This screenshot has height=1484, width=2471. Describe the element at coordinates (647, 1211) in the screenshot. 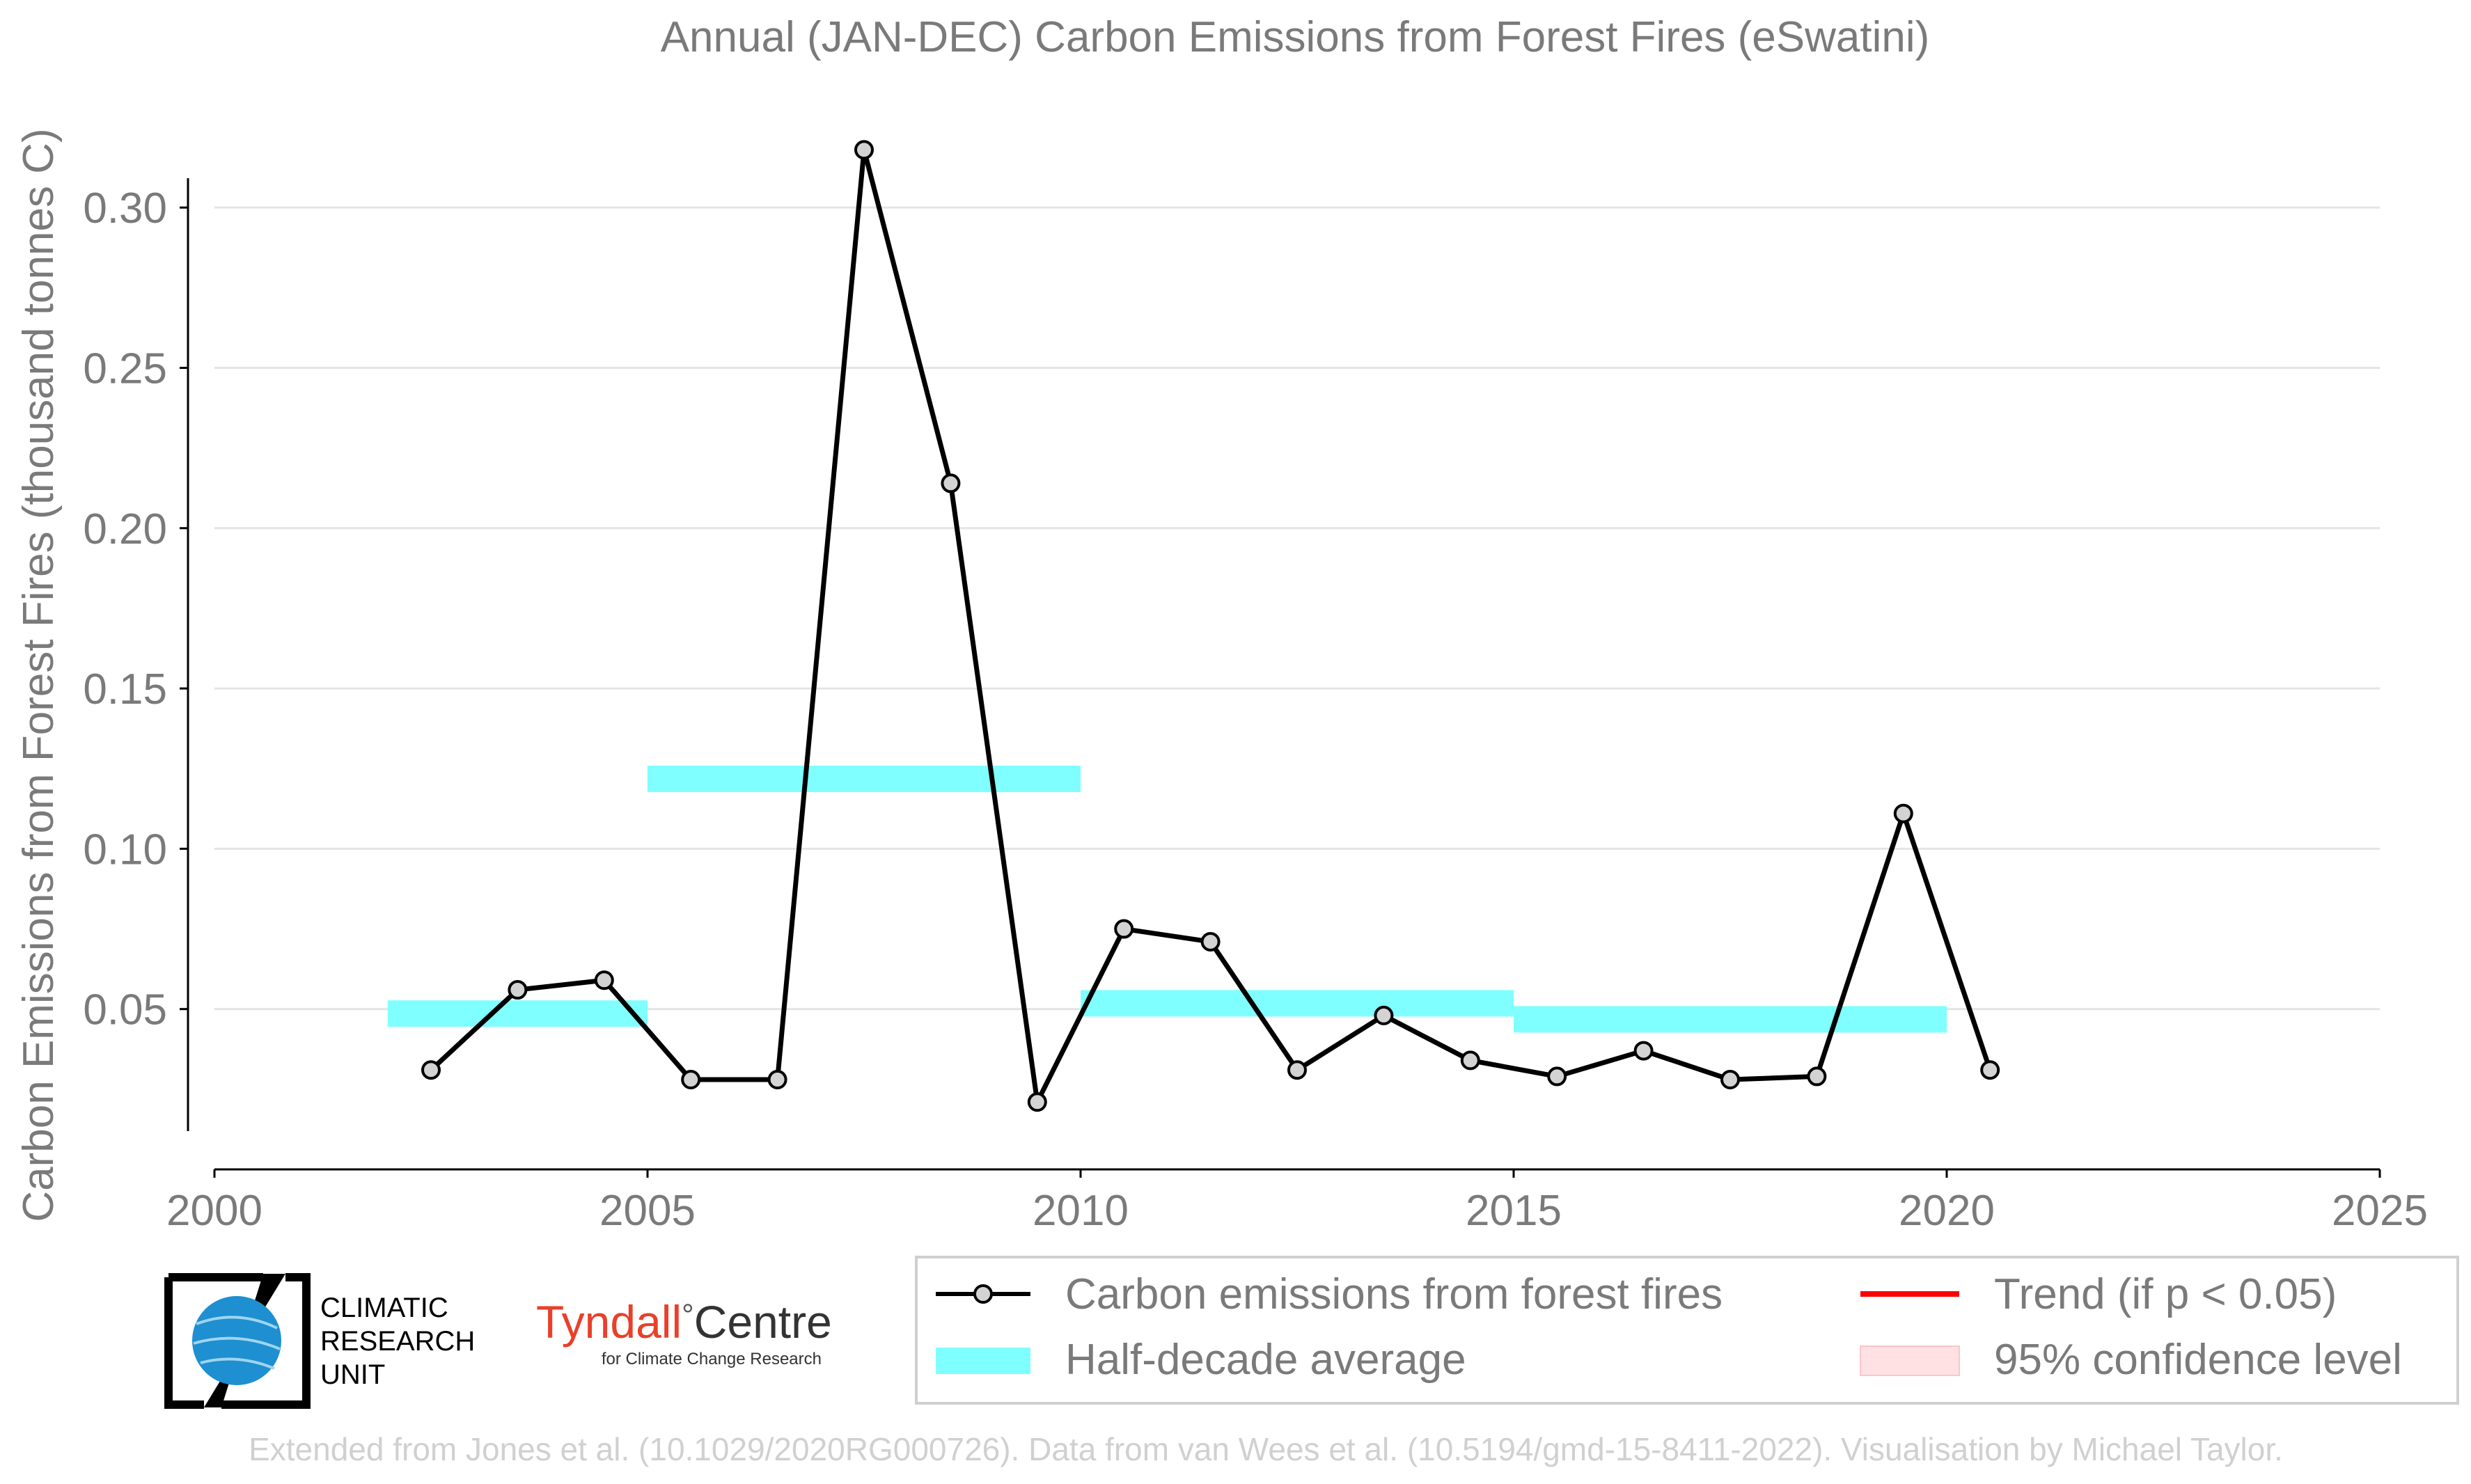

I see `x-tick-label-1: 2005` at that location.